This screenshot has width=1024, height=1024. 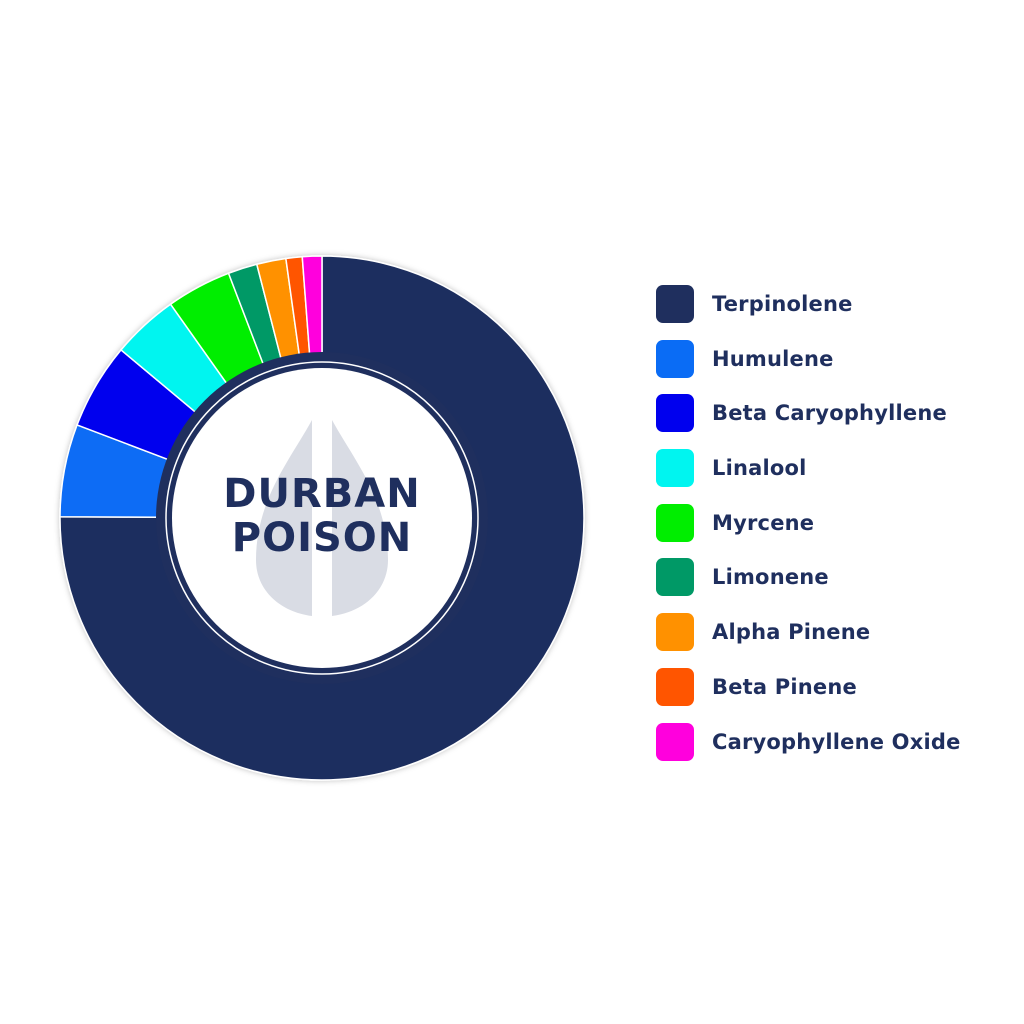 I want to click on legend-label: Caryophyllene Oxide, so click(x=836, y=741).